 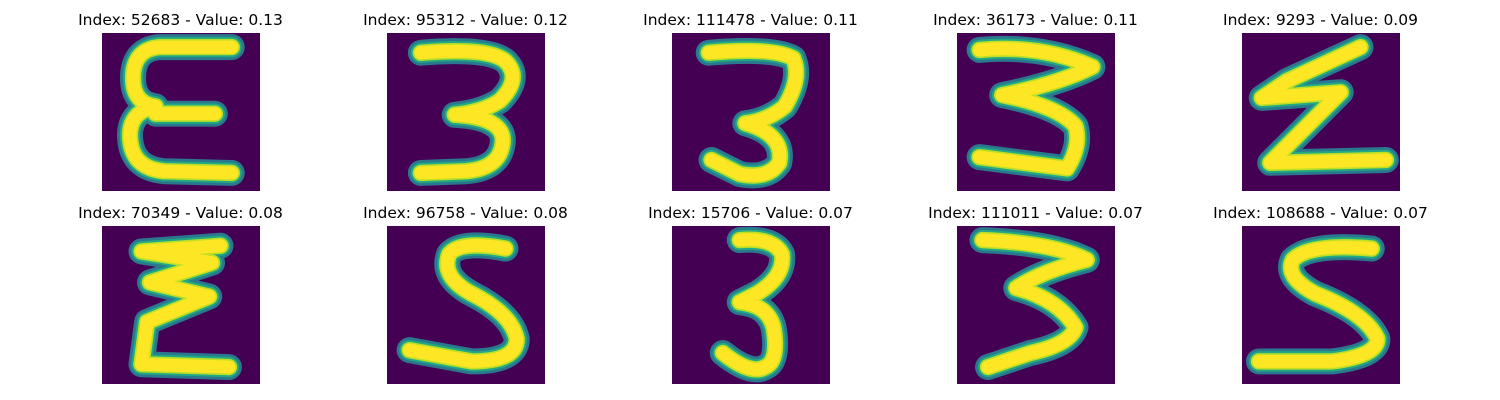 I want to click on panel: Index: 15706 - Value: 0.07, so click(x=750, y=295).